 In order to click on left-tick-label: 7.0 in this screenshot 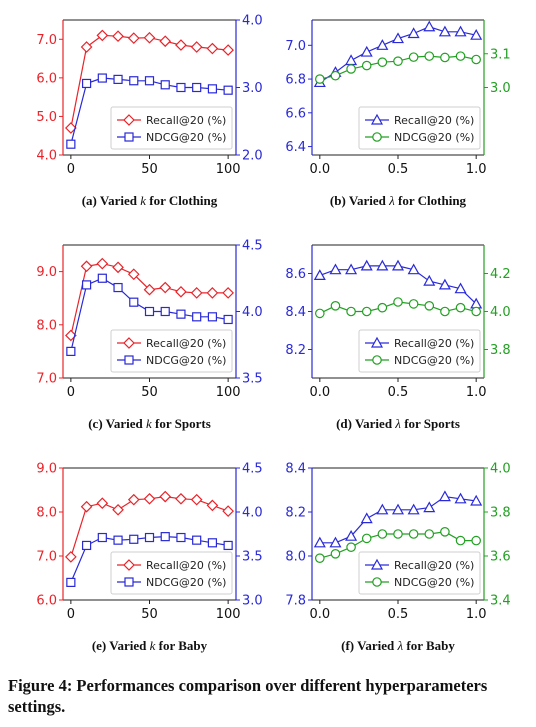, I will do `click(46, 557)`.